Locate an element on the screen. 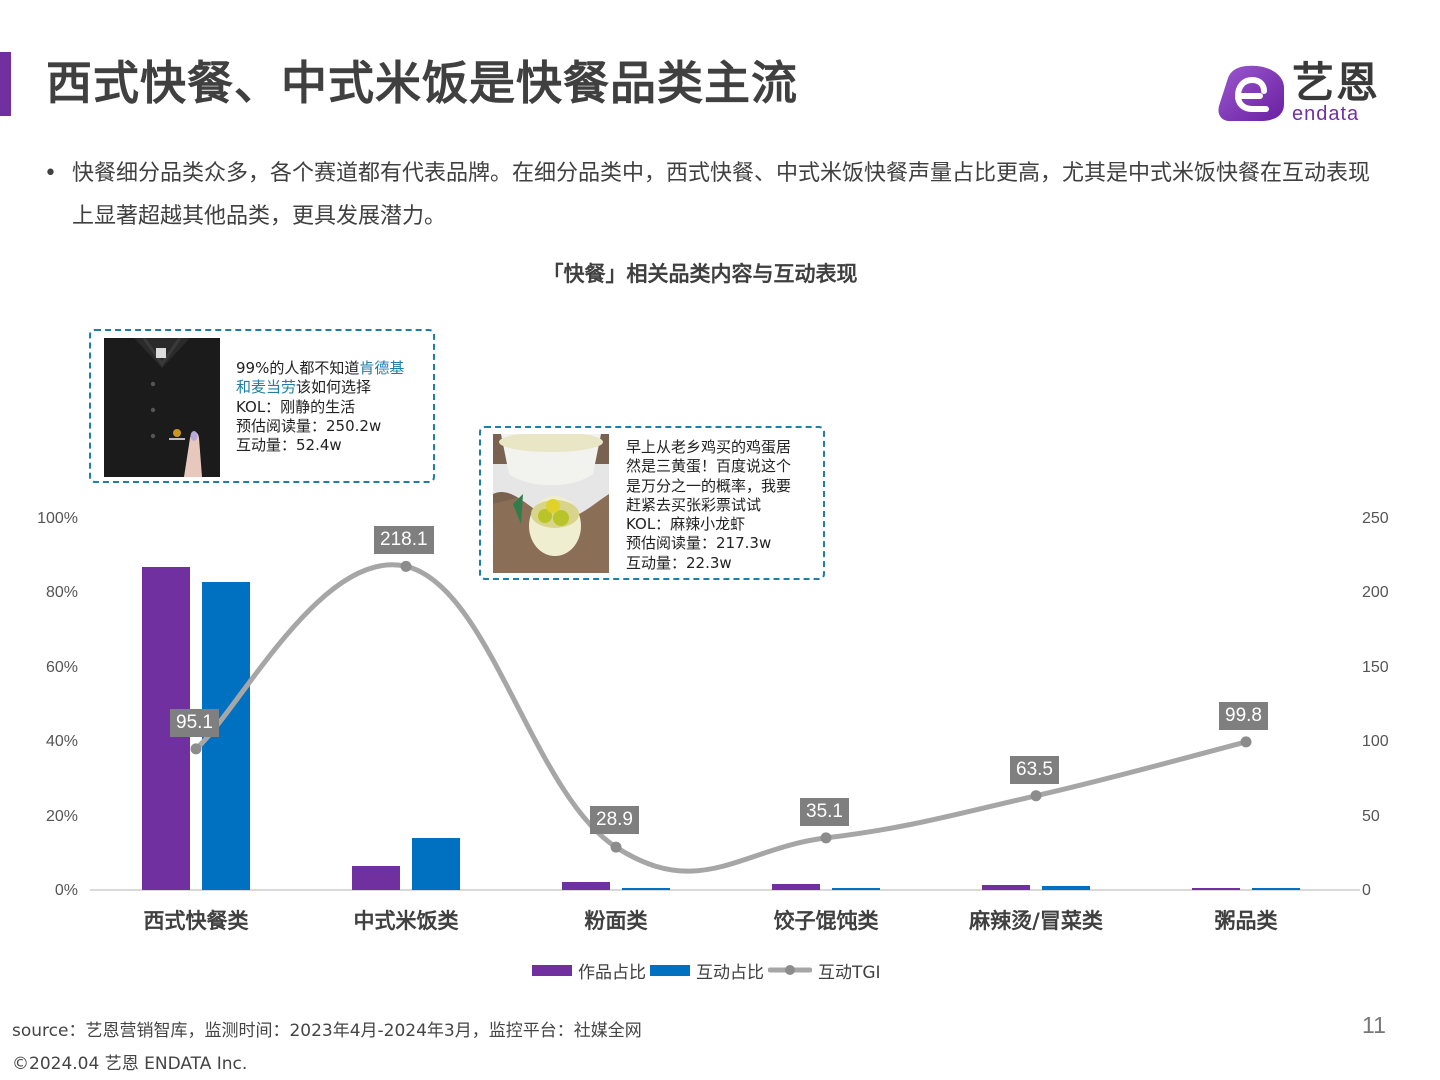 This screenshot has width=1440, height=1080. callout-1-headline-2: 和麦当劳该如何选择 is located at coordinates (304, 387).